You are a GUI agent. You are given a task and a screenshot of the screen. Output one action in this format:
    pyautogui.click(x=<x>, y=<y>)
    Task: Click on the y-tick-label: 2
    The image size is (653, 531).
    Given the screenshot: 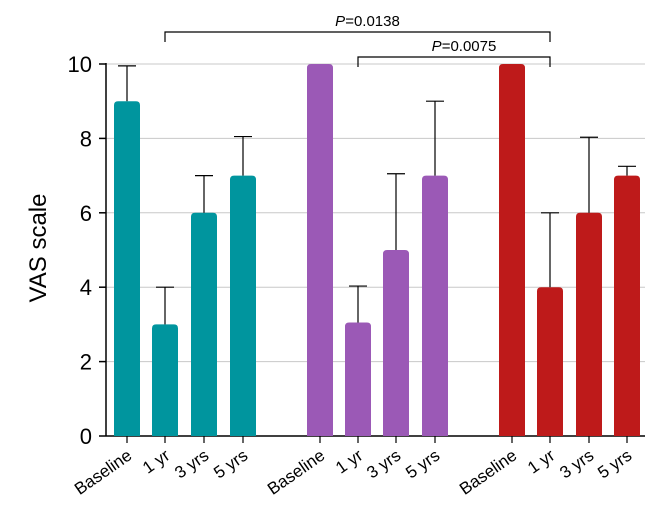 What is the action you would take?
    pyautogui.click(x=86, y=362)
    